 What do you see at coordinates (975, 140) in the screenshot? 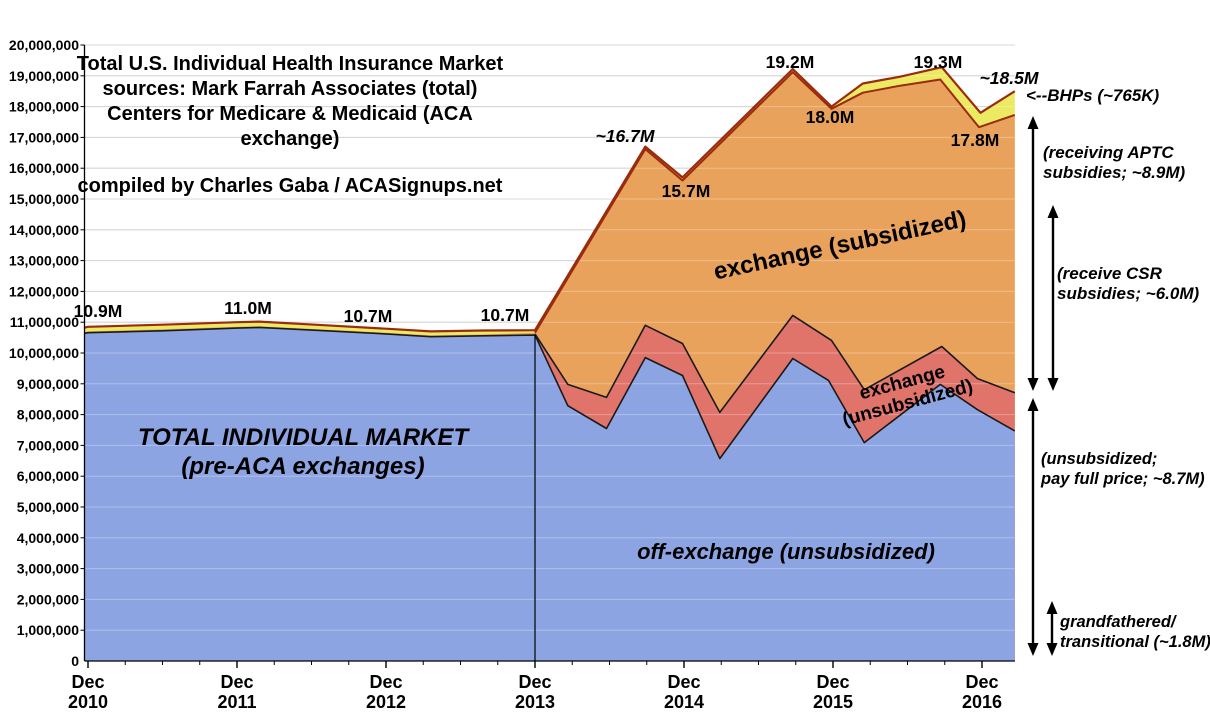
I see `value-label: 17.8M` at bounding box center [975, 140].